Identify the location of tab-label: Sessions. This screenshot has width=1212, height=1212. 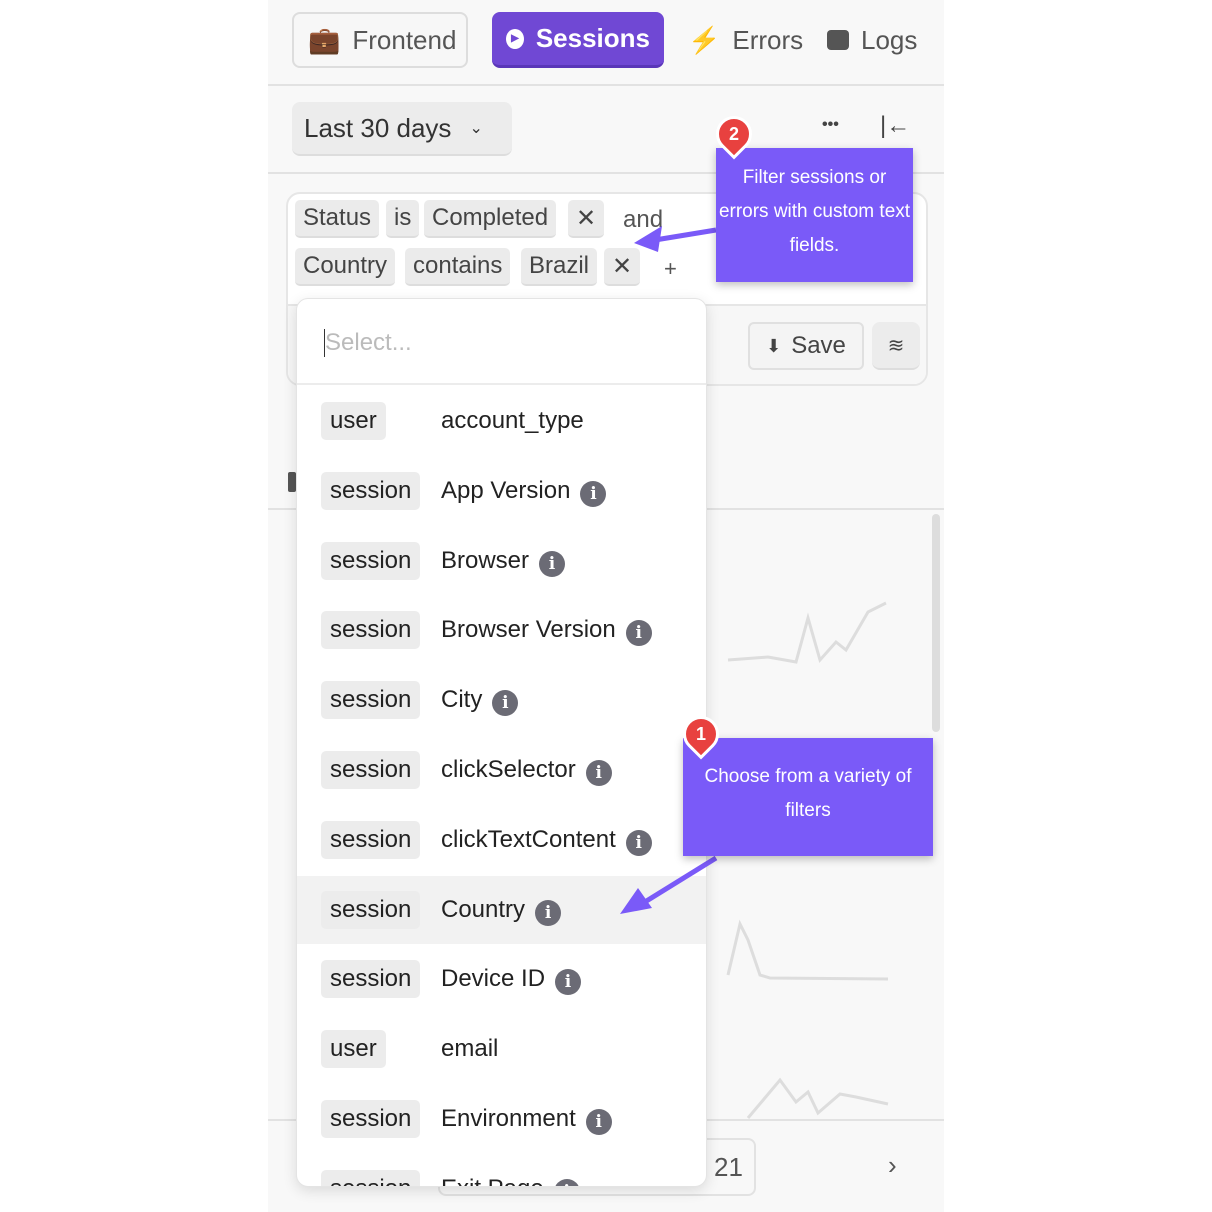
(592, 38).